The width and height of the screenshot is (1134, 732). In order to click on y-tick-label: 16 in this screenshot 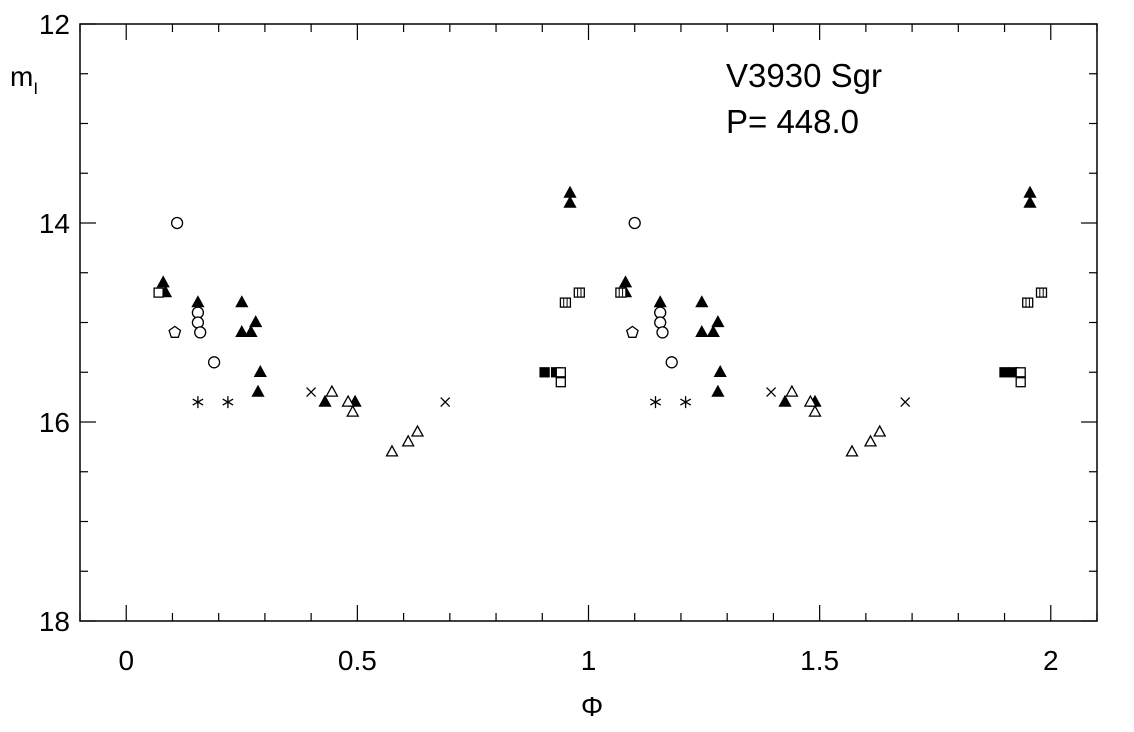, I will do `click(54, 422)`.